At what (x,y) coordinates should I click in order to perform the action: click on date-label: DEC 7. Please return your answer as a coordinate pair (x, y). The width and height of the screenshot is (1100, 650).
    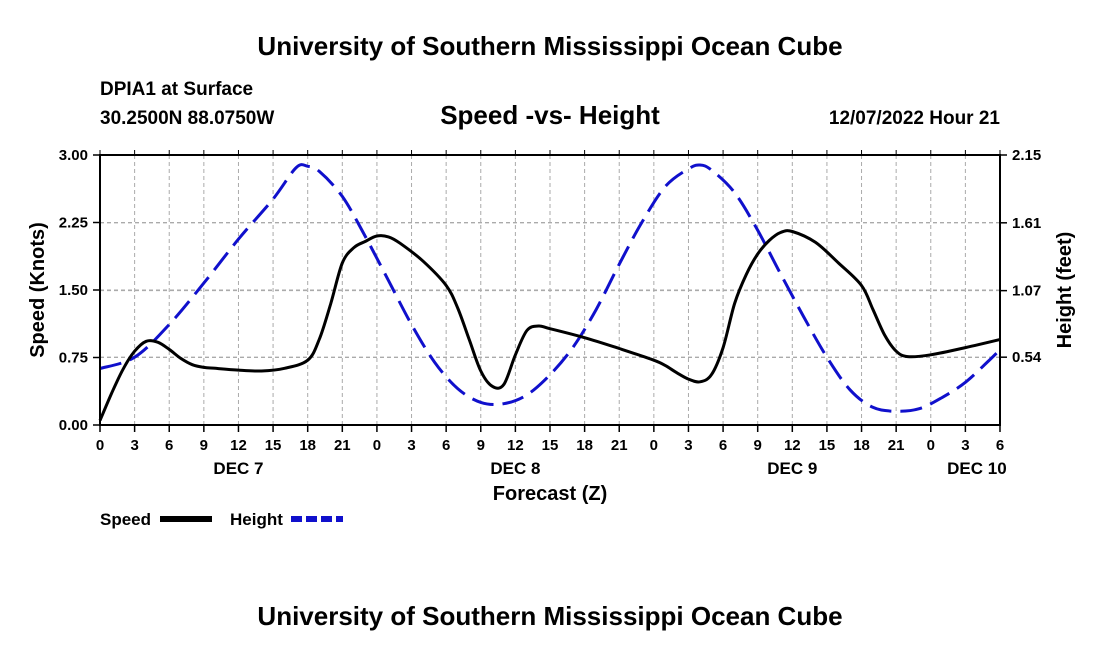
    Looking at the image, I should click on (238, 468).